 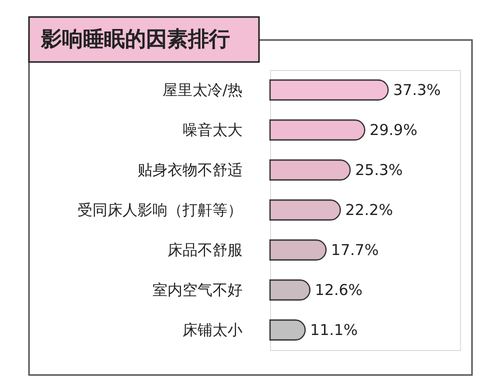 I want to click on y-tick-label: 屋里太冷/热, so click(x=202, y=90).